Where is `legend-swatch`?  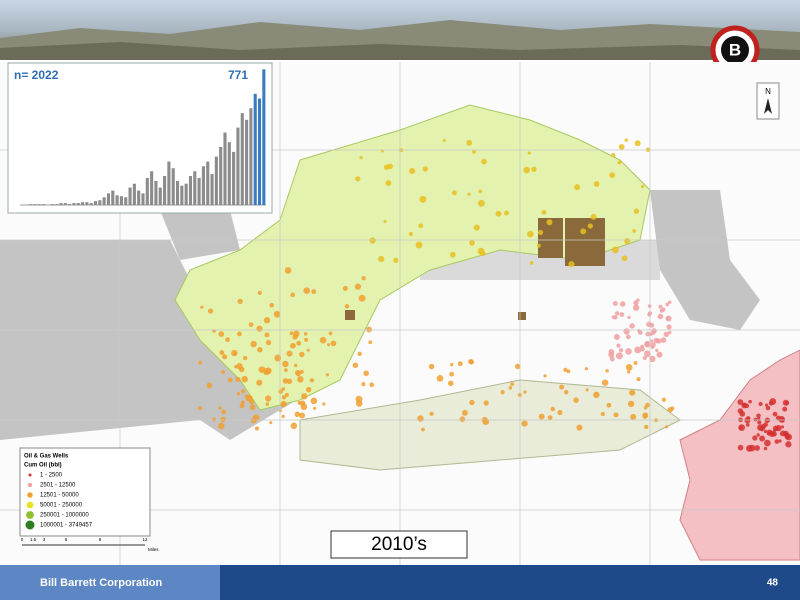 legend-swatch is located at coordinates (30, 525).